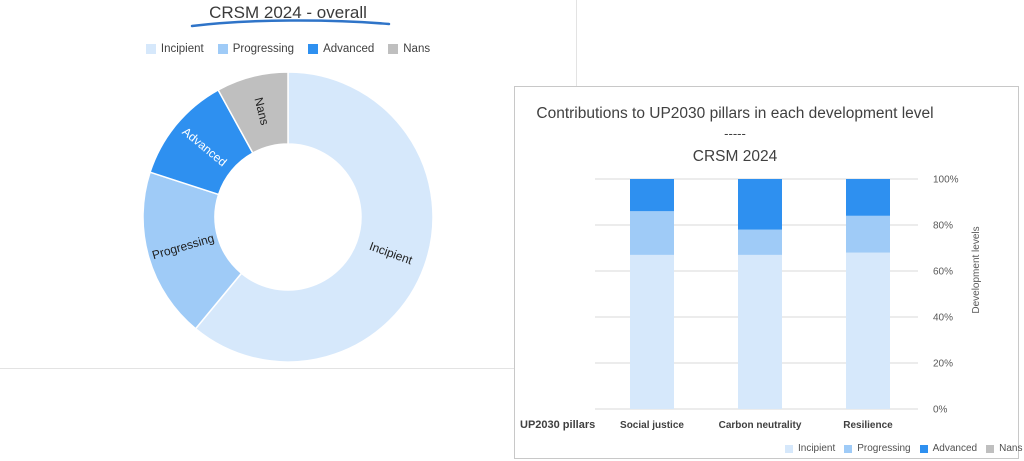 This screenshot has height=461, width=1024. Describe the element at coordinates (760, 425) in the screenshot. I see `category-label: Carbon neutrality` at that location.